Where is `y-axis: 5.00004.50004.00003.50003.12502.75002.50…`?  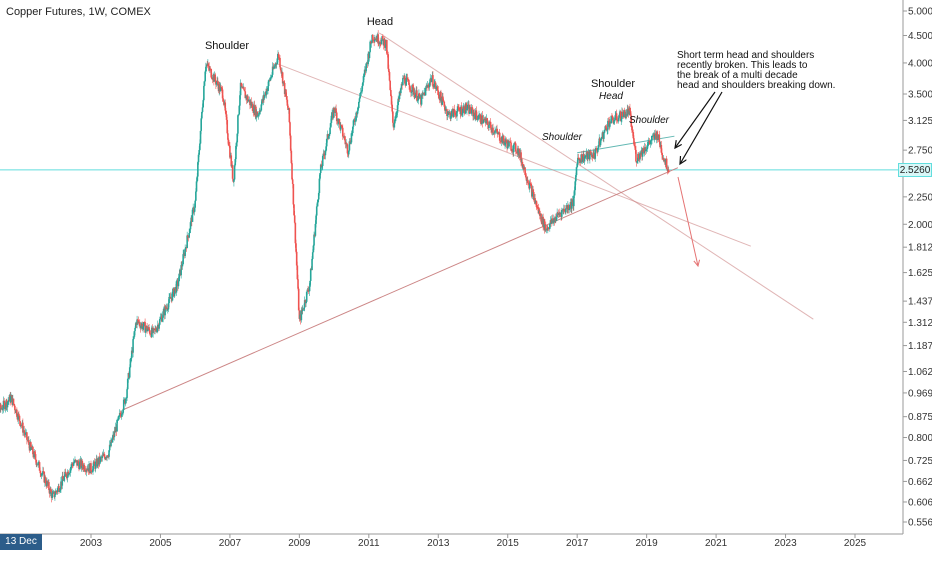 y-axis: 5.00004.50004.00003.50003.12502.75002.50… is located at coordinates (917, 268).